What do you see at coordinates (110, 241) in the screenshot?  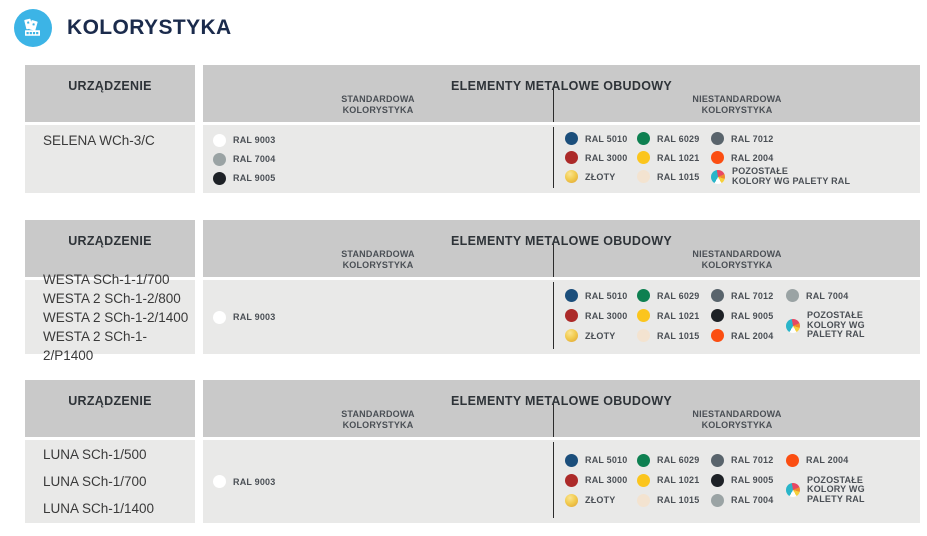 I see `device-header-label: URZĄDZENIE` at bounding box center [110, 241].